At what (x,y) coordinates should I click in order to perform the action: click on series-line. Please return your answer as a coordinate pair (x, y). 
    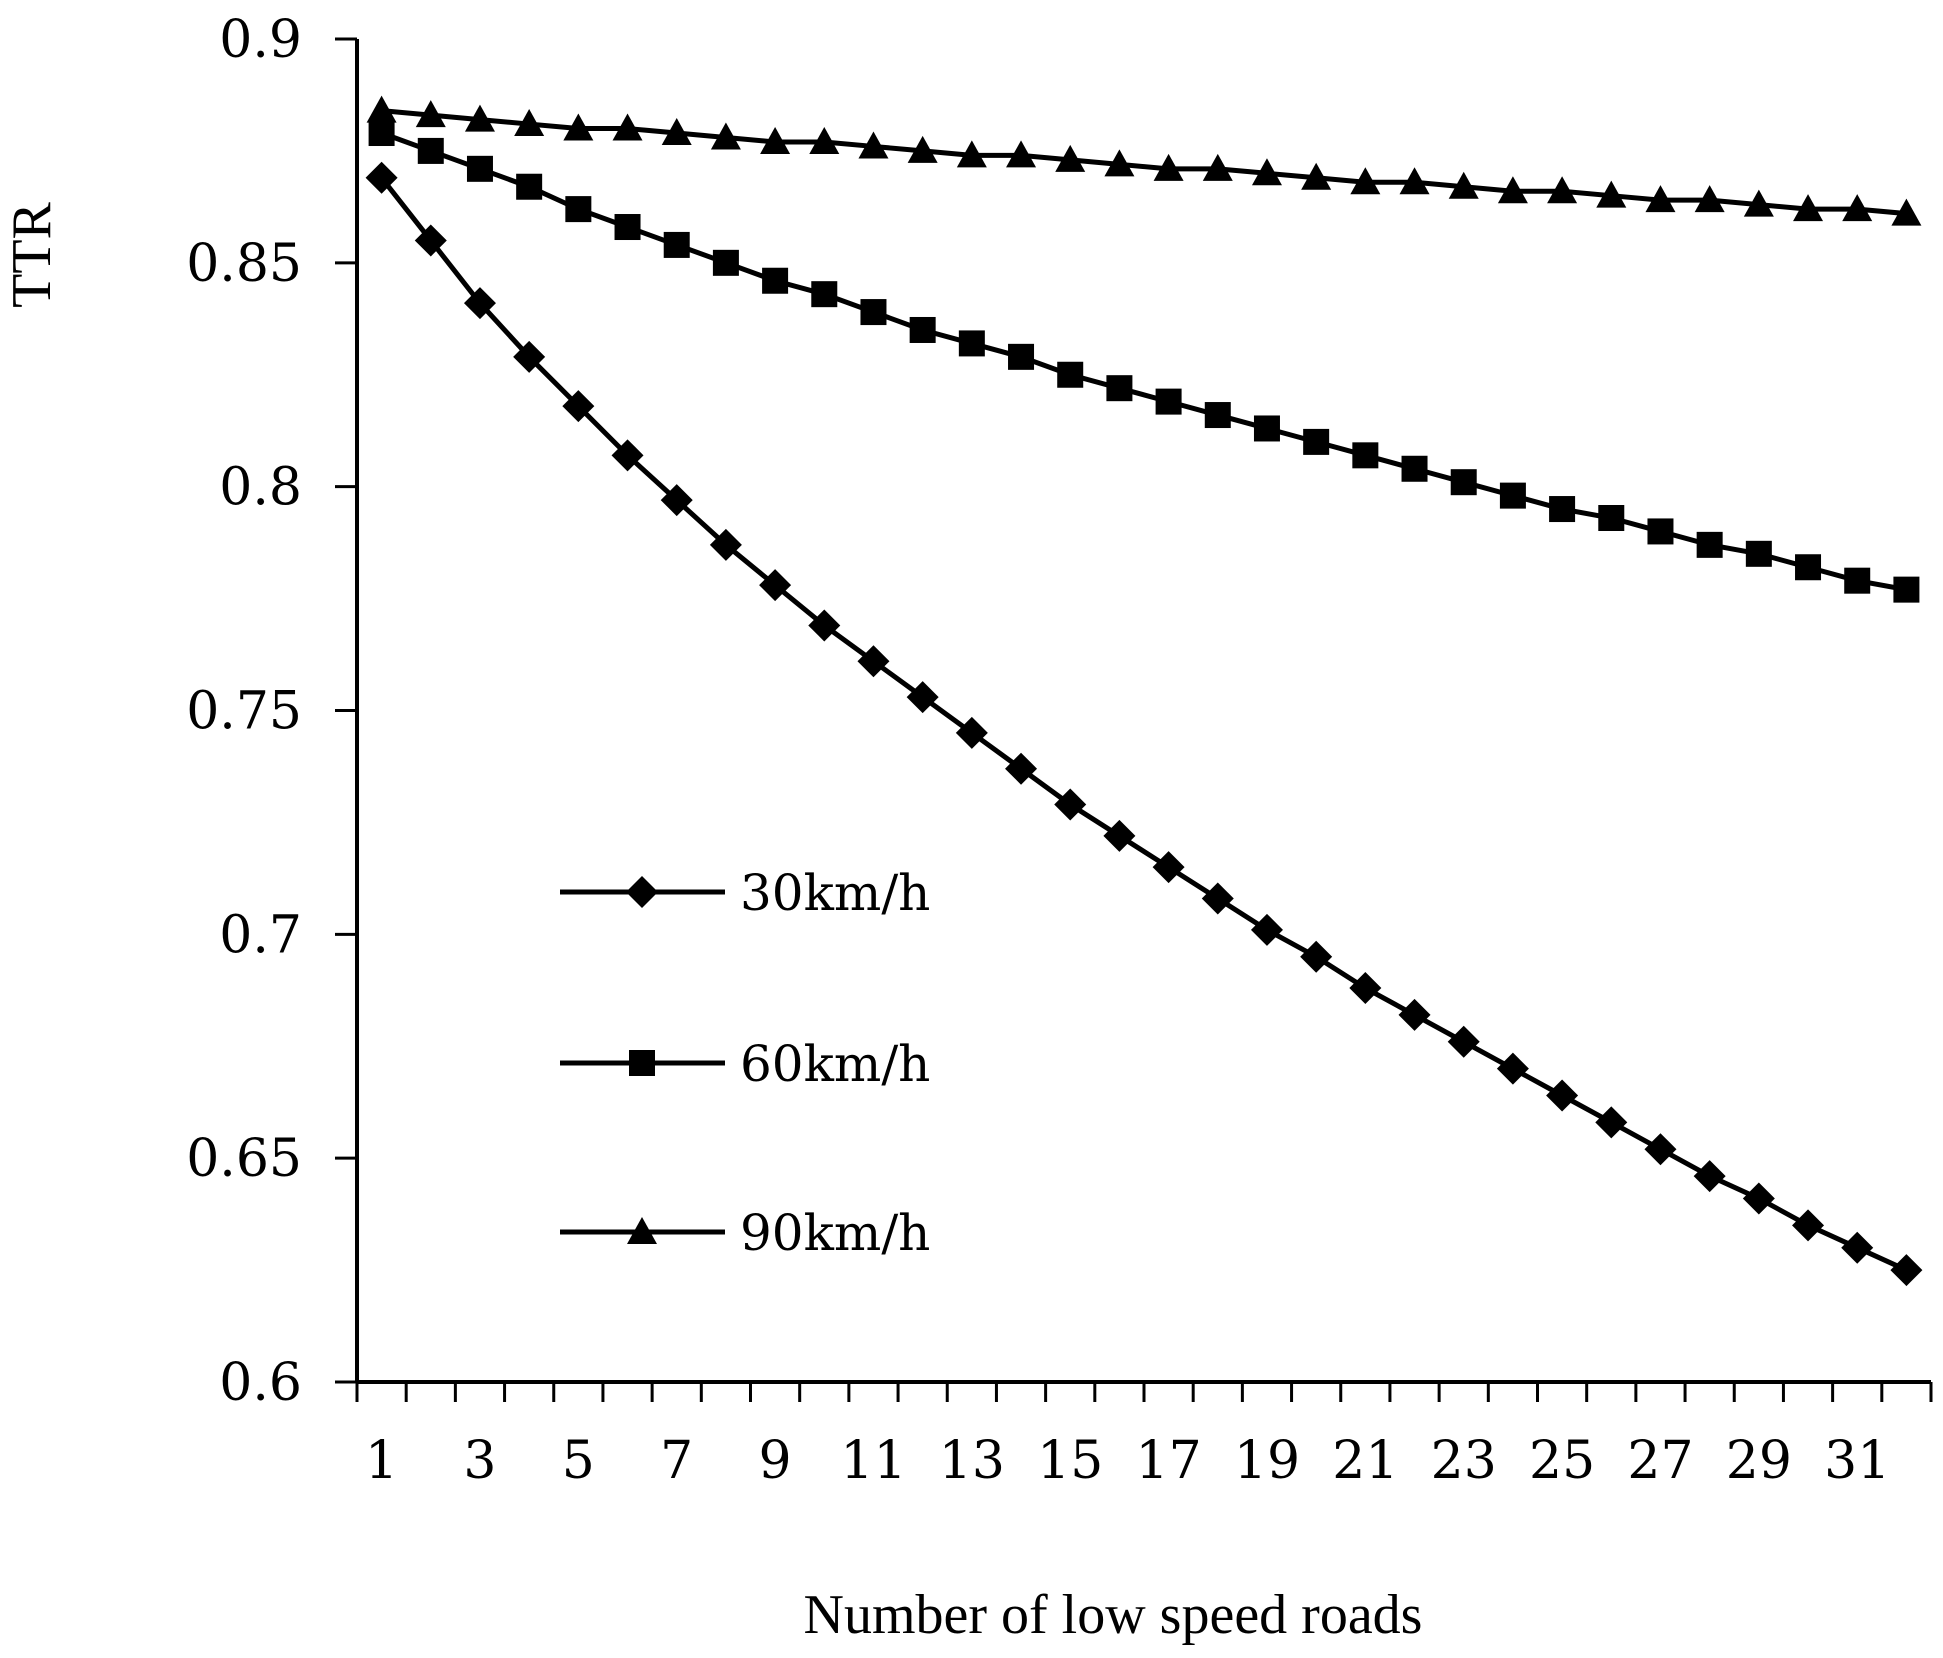
    Looking at the image, I should click on (1144, 162).